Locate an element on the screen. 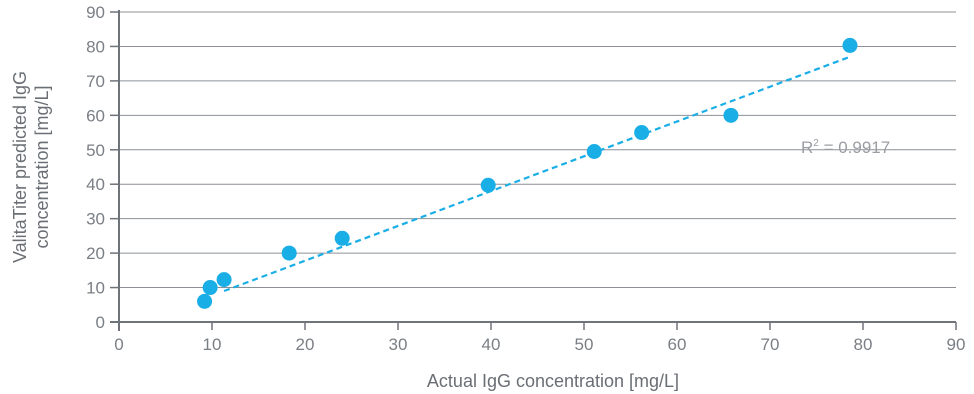 The image size is (974, 394). x-axis-title: Actual IgG concentration [mg/L] is located at coordinates (553, 381).